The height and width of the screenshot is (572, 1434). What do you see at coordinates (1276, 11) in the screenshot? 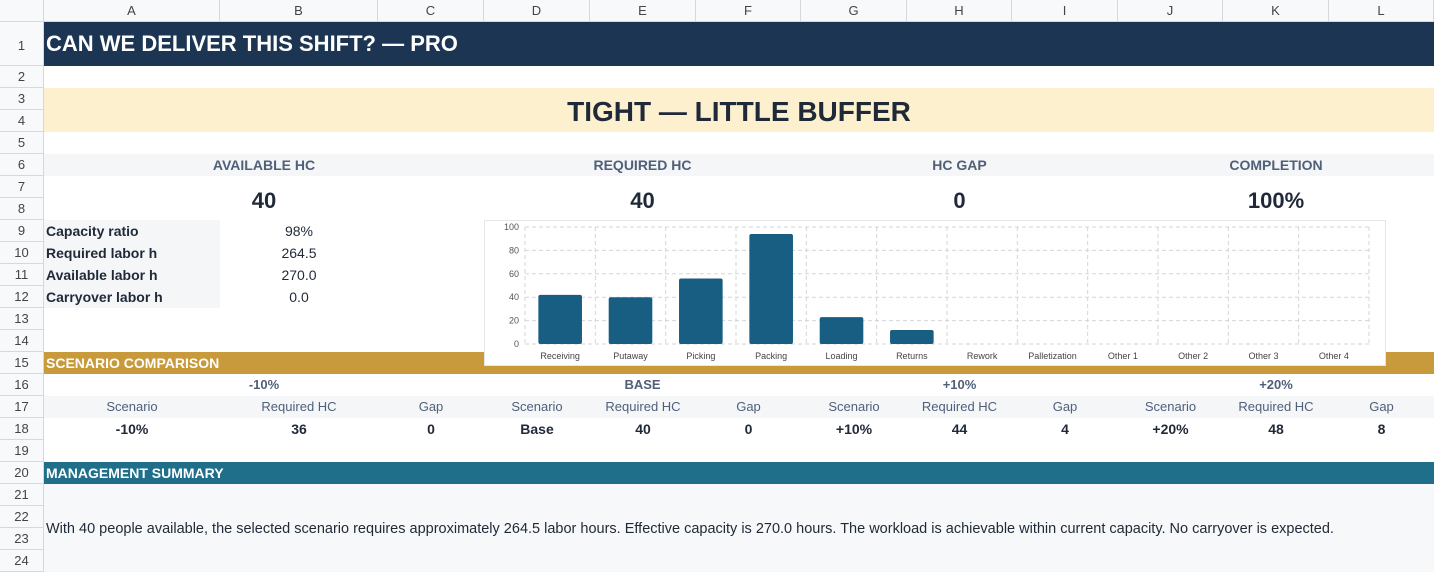
I see `column-header-k: K` at bounding box center [1276, 11].